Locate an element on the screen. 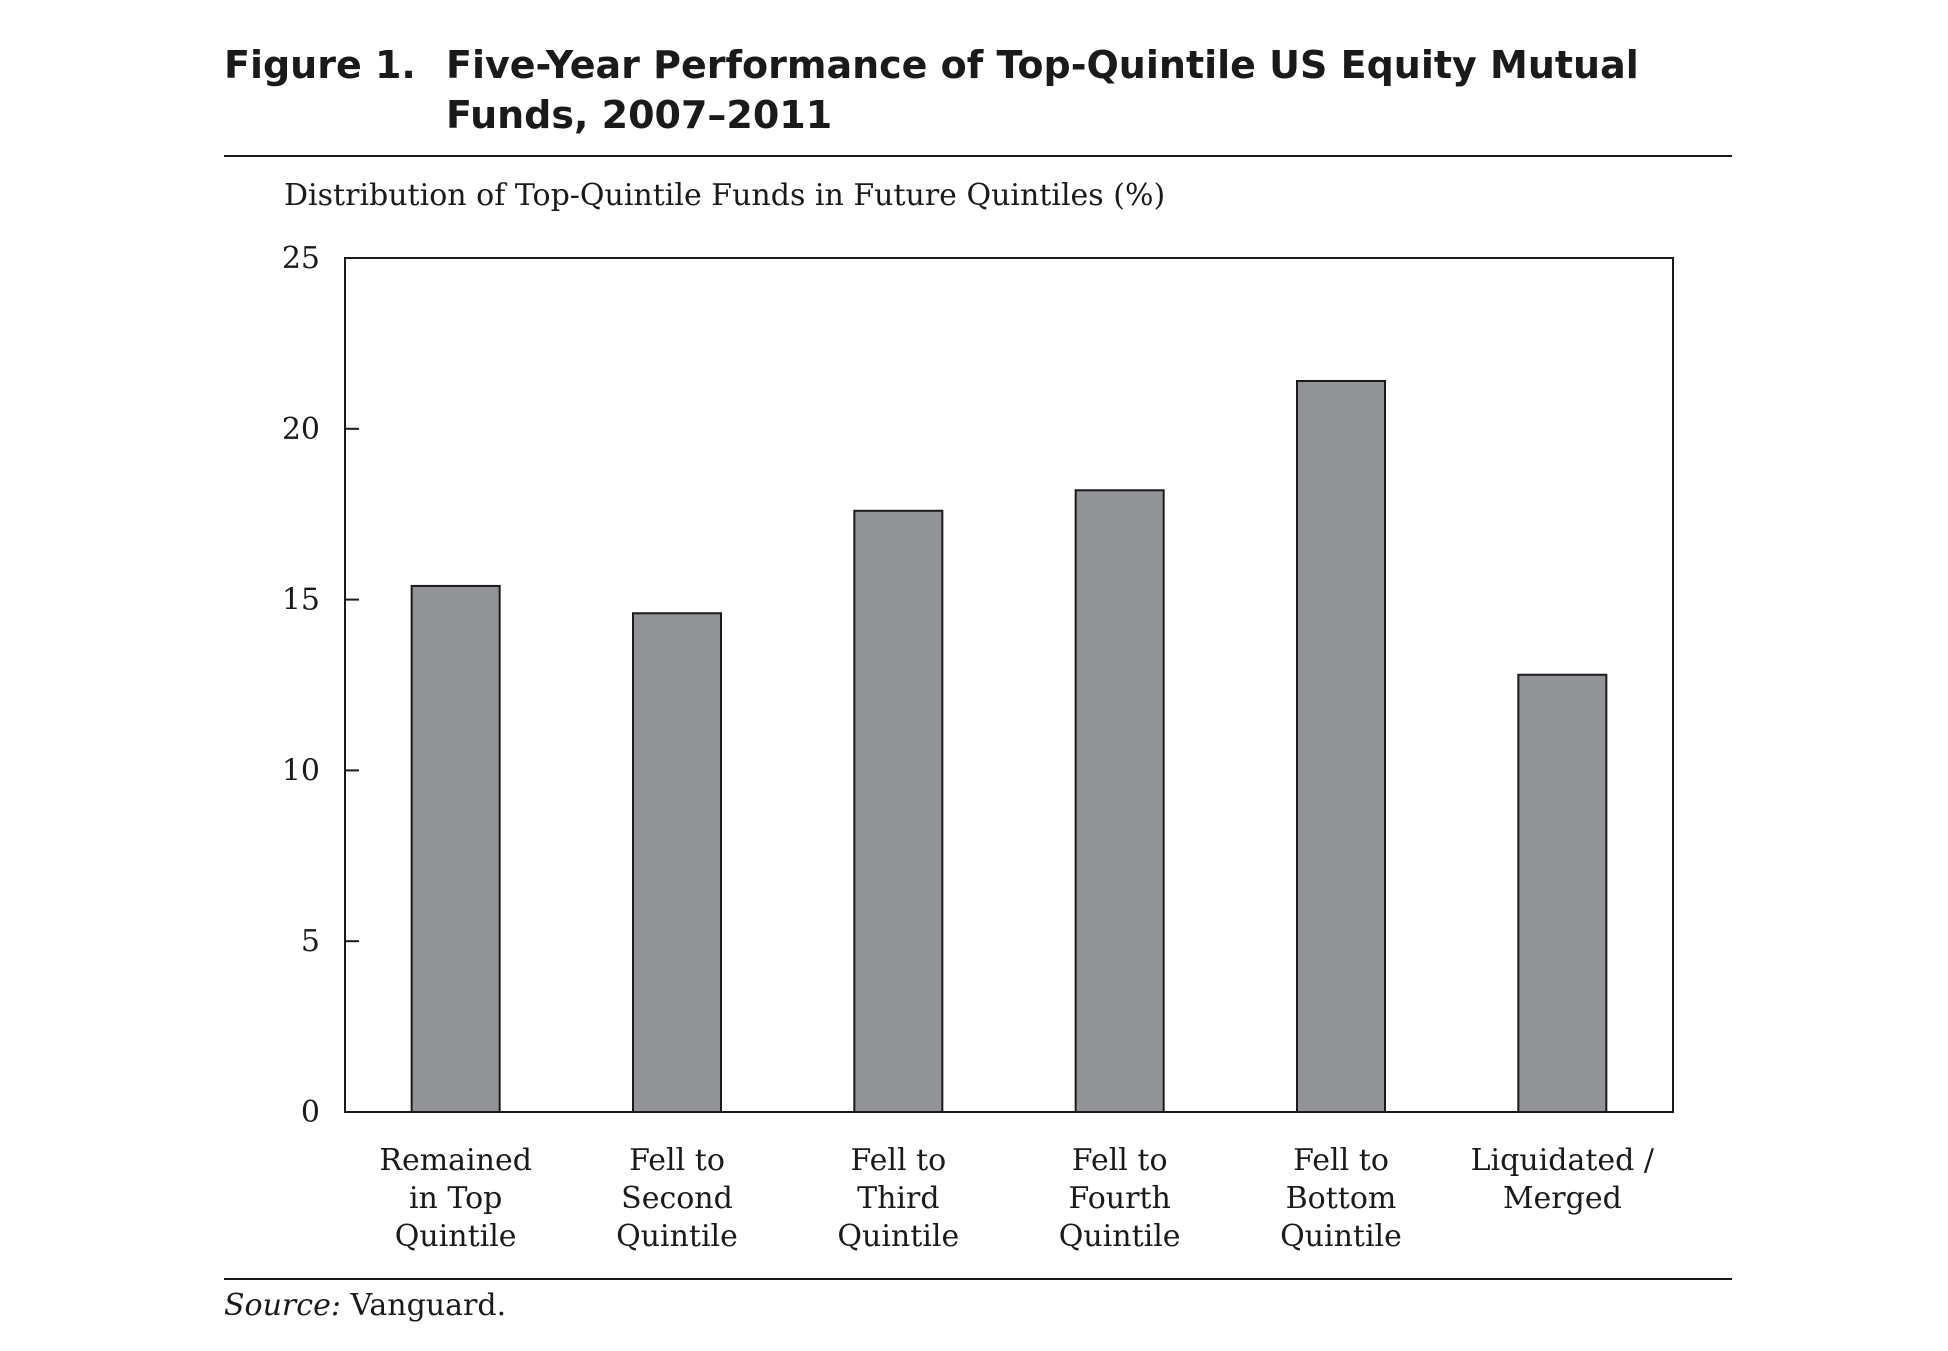 The height and width of the screenshot is (1351, 1948). category-label-line: Fourth is located at coordinates (1120, 1198).